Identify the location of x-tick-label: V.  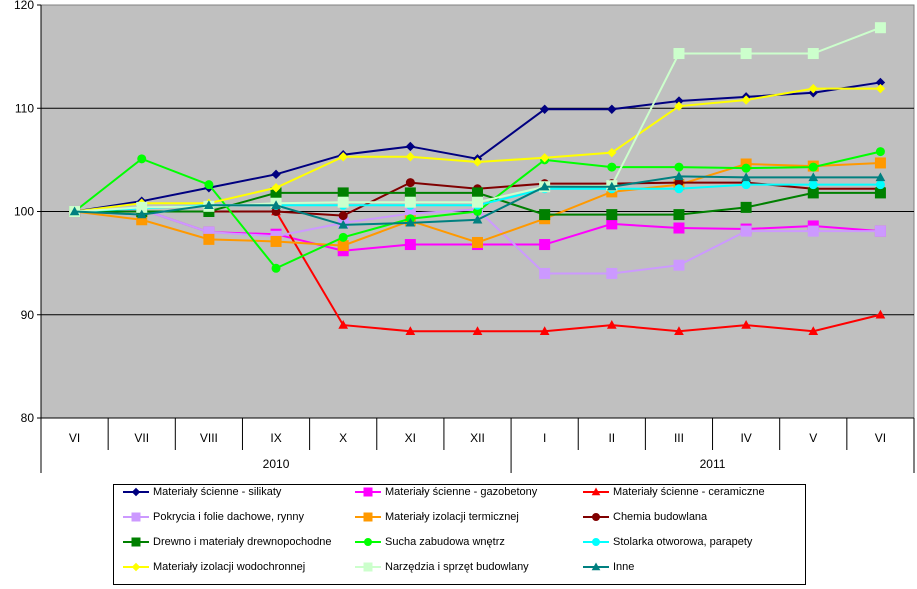
(813, 438).